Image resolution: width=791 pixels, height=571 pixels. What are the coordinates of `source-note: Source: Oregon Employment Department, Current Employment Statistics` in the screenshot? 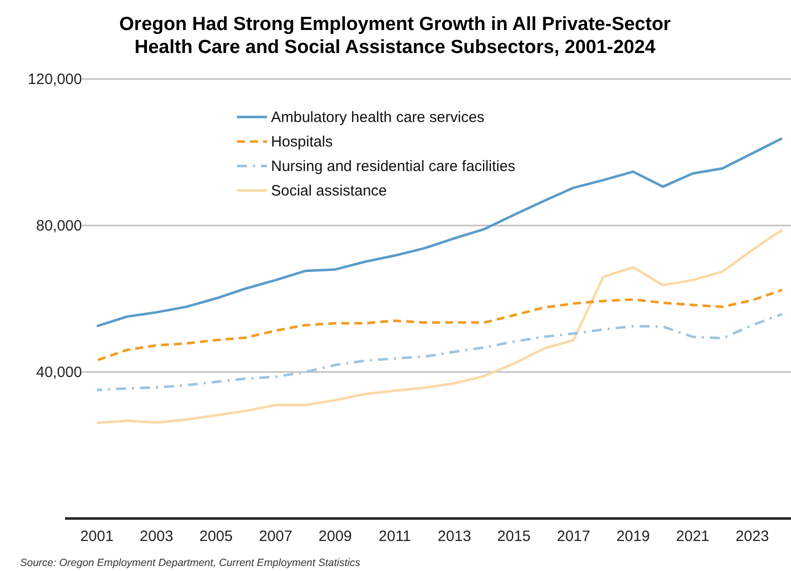 It's located at (190, 563).